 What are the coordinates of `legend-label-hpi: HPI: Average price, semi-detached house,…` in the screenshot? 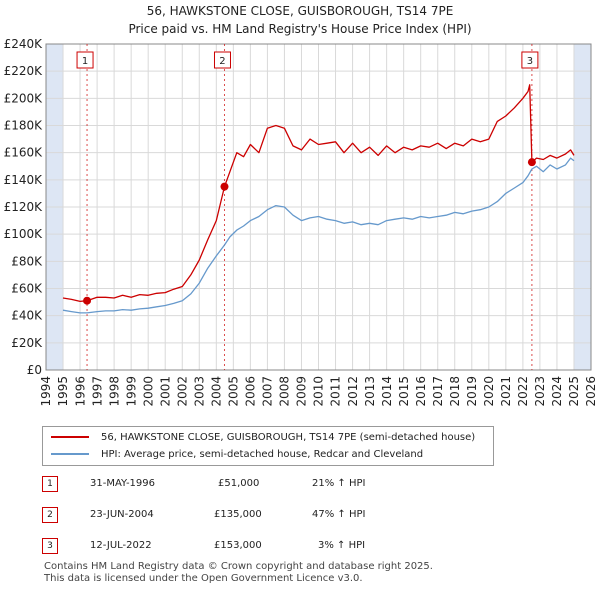 It's located at (262, 454).